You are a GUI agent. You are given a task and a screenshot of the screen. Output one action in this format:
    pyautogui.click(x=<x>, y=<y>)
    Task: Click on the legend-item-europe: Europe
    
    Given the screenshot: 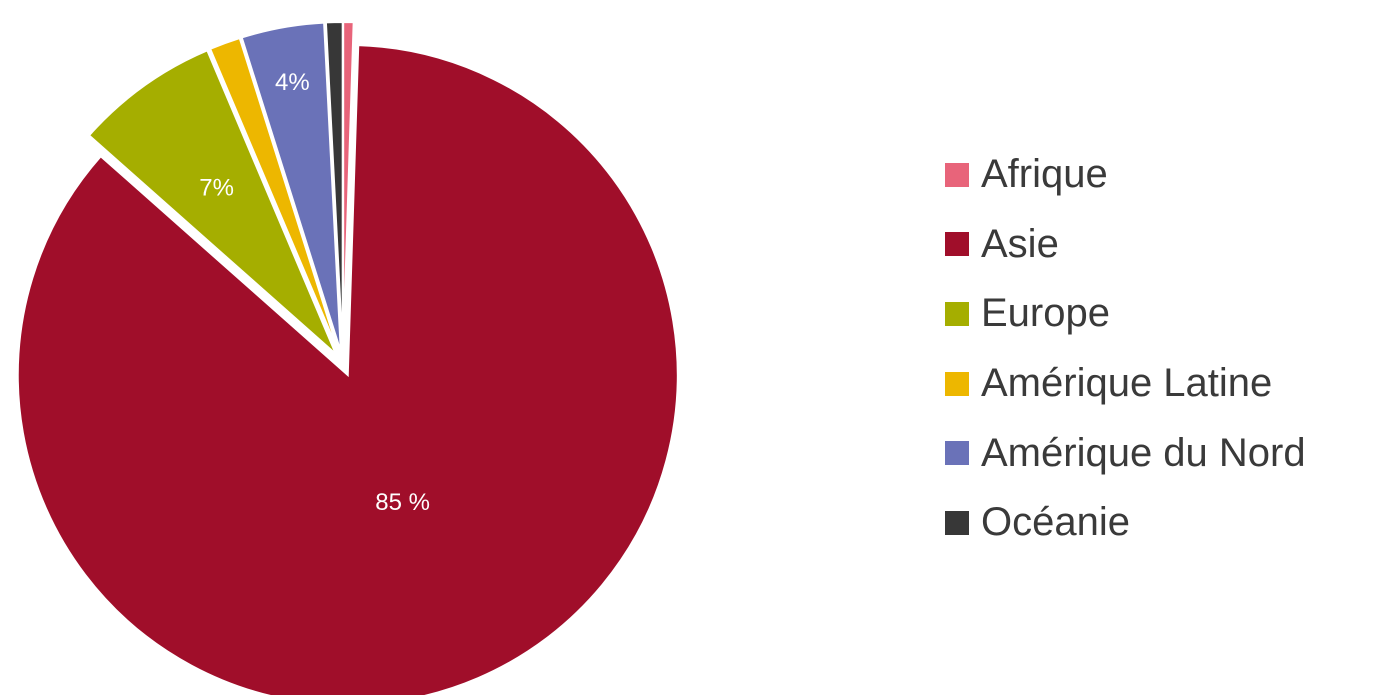 What is the action you would take?
    pyautogui.click(x=1125, y=314)
    